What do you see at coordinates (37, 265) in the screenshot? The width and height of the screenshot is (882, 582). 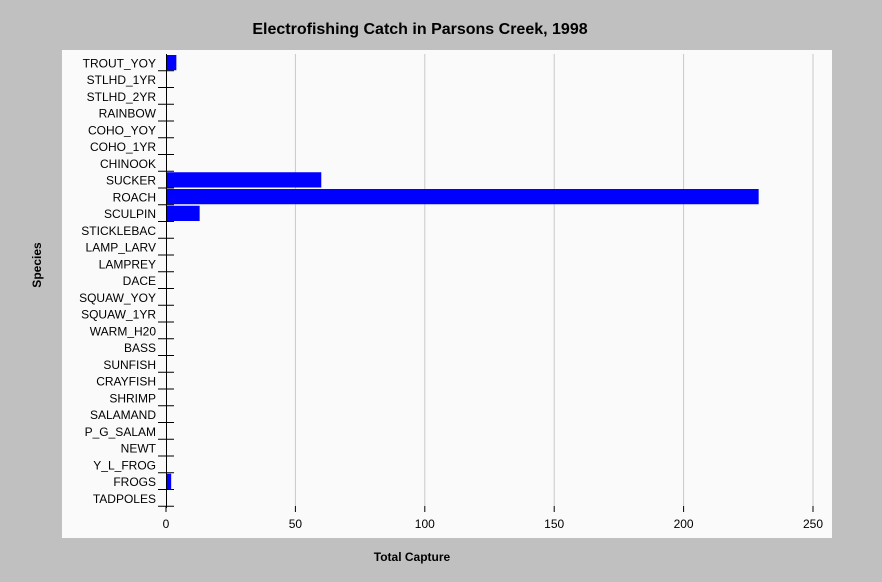 I see `y-axis-title: Species` at bounding box center [37, 265].